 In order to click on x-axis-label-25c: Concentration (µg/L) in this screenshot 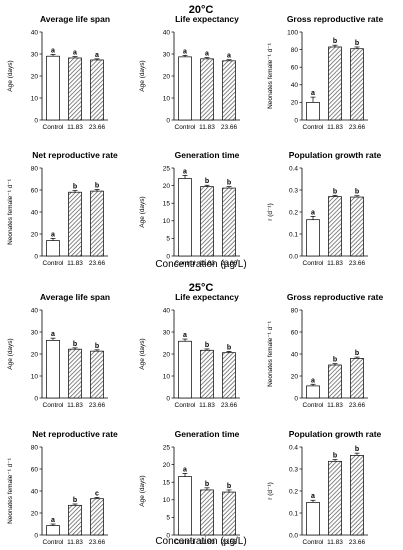, I will do `click(200, 541)`.